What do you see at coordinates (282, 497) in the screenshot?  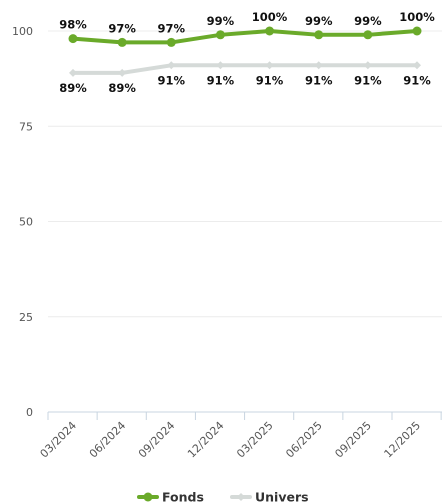 I see `legend-label-univers: Univers` at bounding box center [282, 497].